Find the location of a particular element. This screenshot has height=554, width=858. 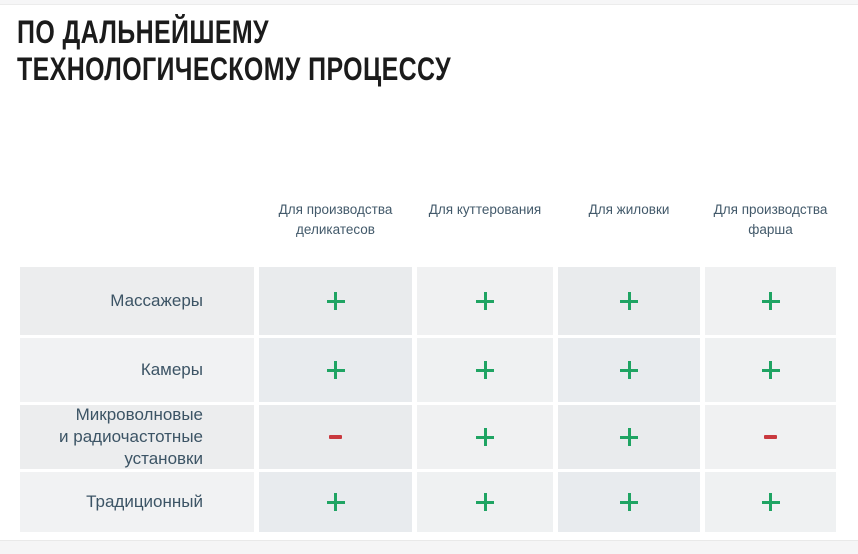

page-title: ПО ДАЛЬНЕЙШЕМУ ТЕХНОЛОГИЧЕСКОМУ ПРОЦЕССУ is located at coordinates (234, 51).